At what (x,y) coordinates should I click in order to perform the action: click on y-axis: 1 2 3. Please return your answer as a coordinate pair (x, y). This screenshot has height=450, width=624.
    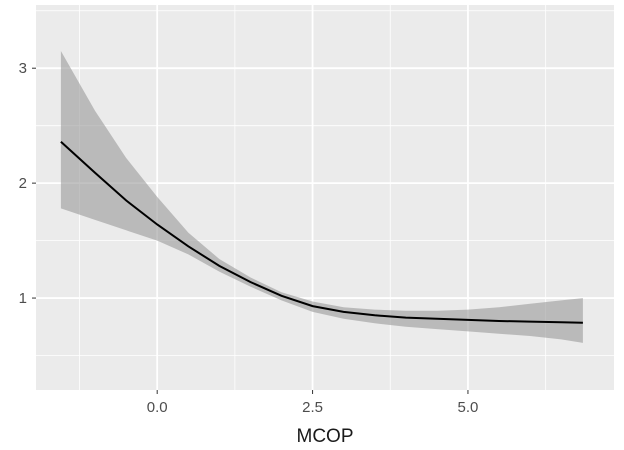
    Looking at the image, I should click on (27, 183).